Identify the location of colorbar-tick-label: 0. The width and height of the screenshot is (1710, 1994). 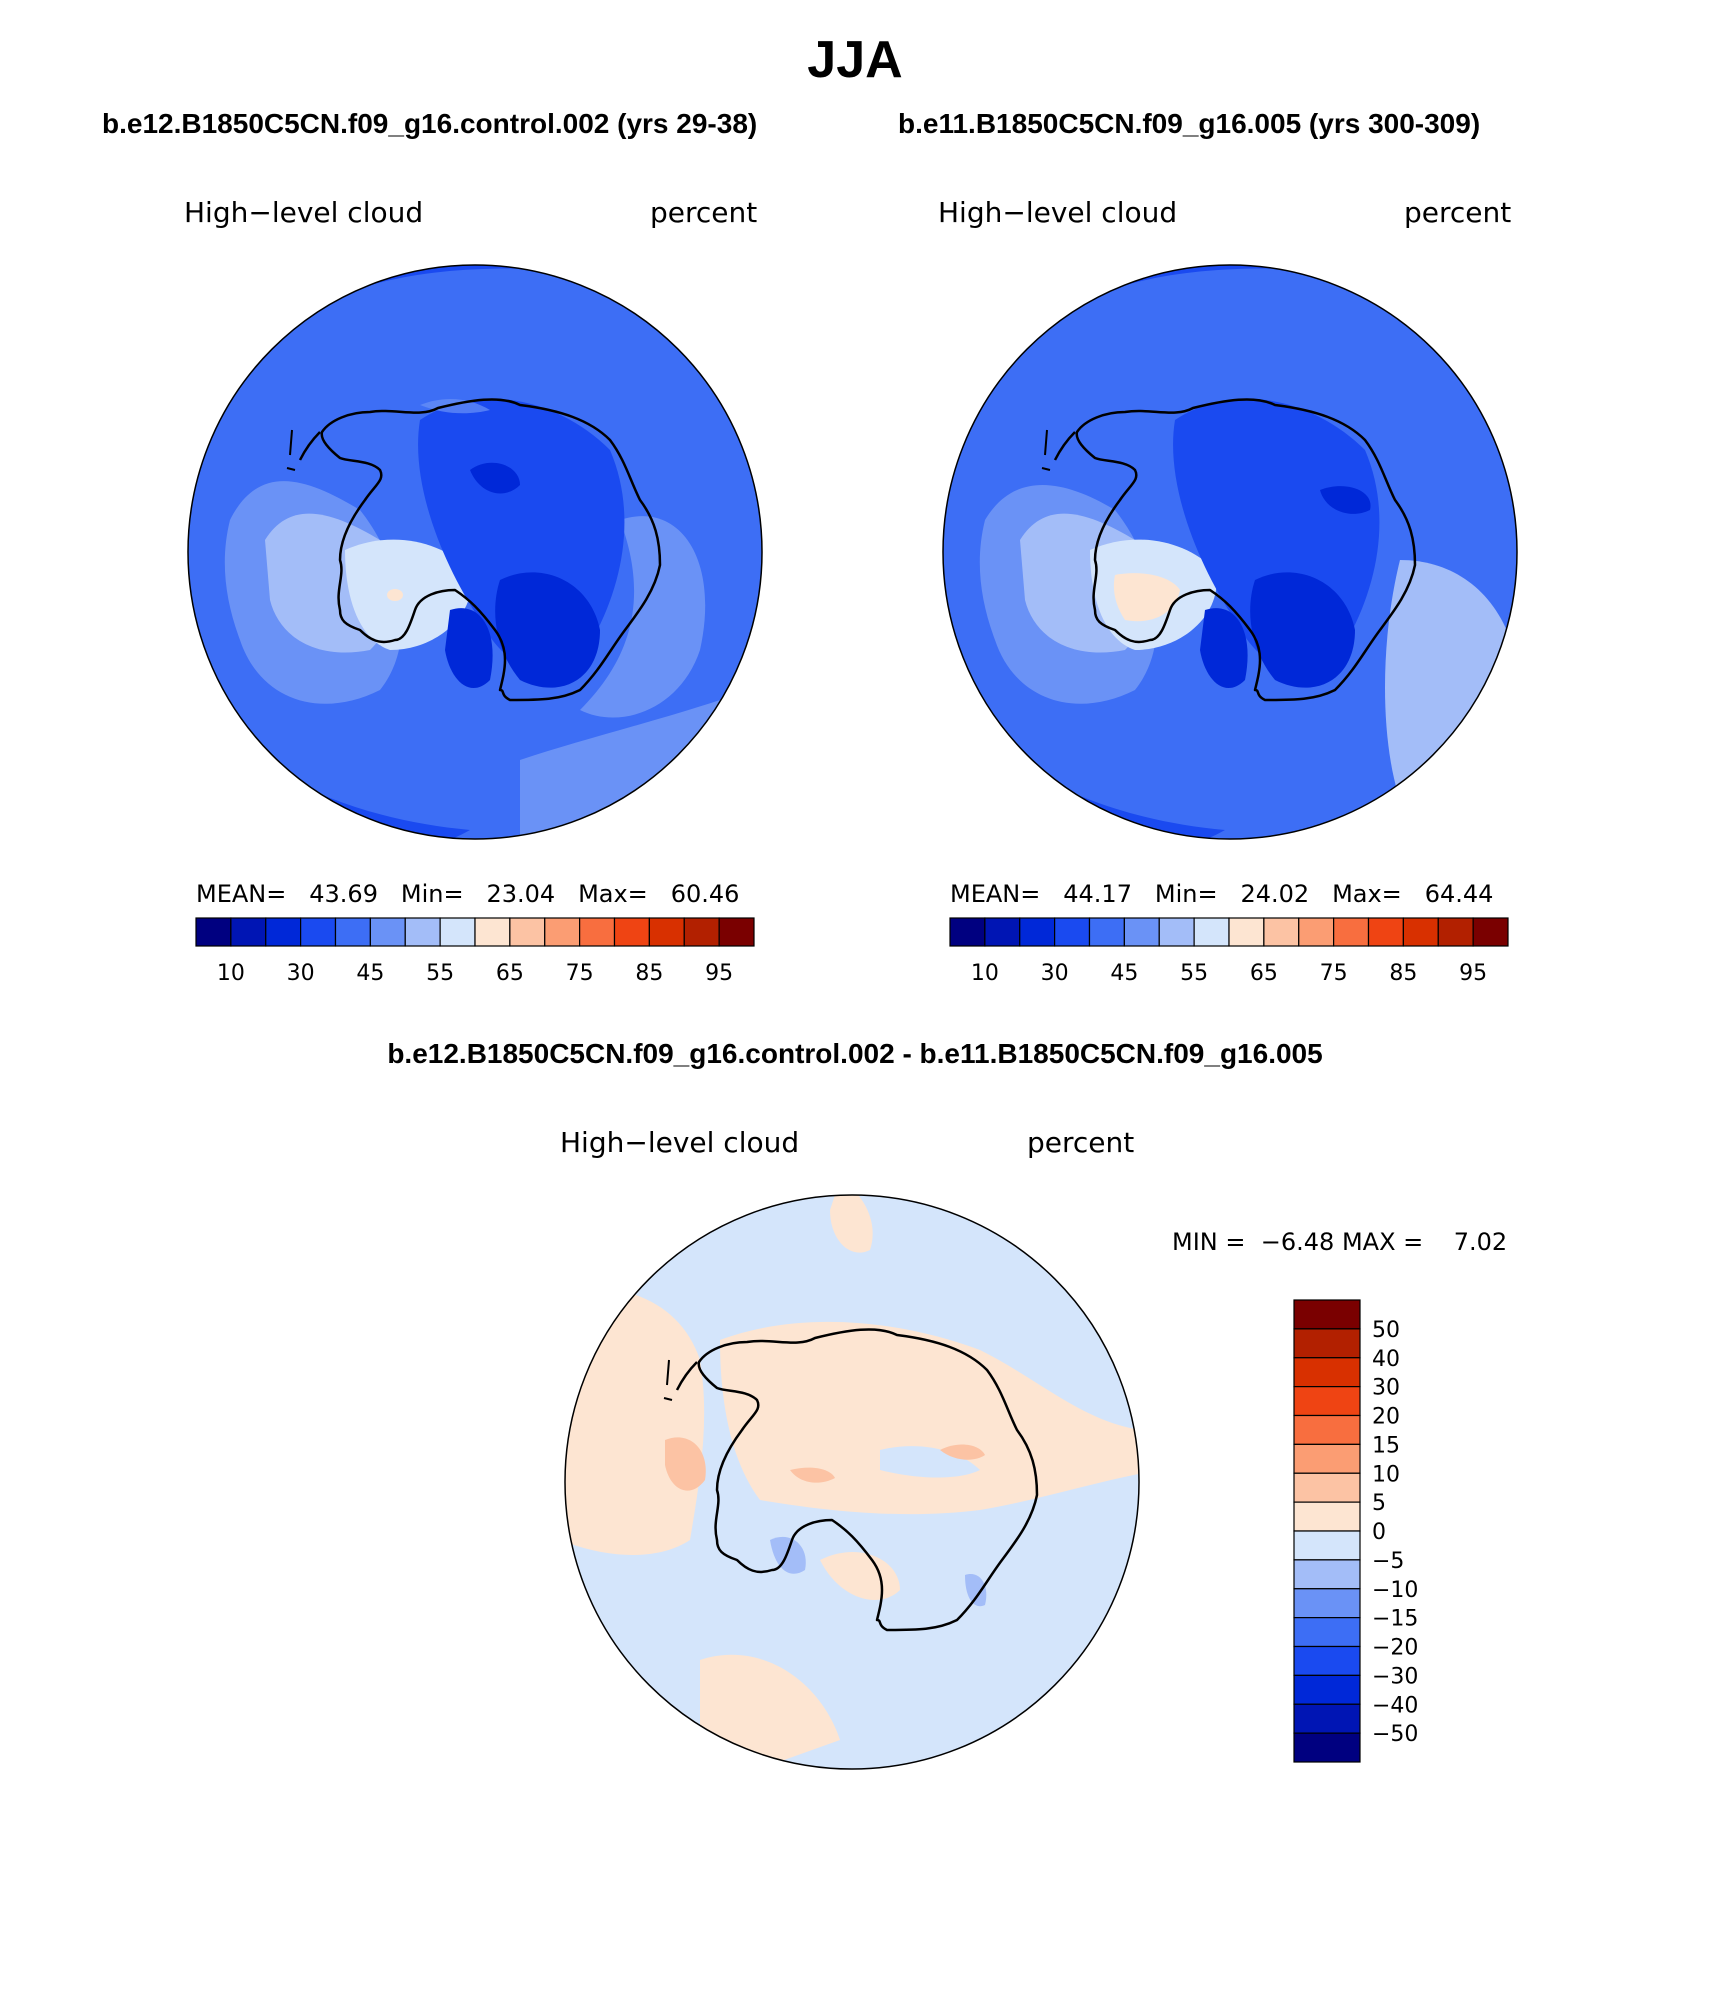
(1379, 1532).